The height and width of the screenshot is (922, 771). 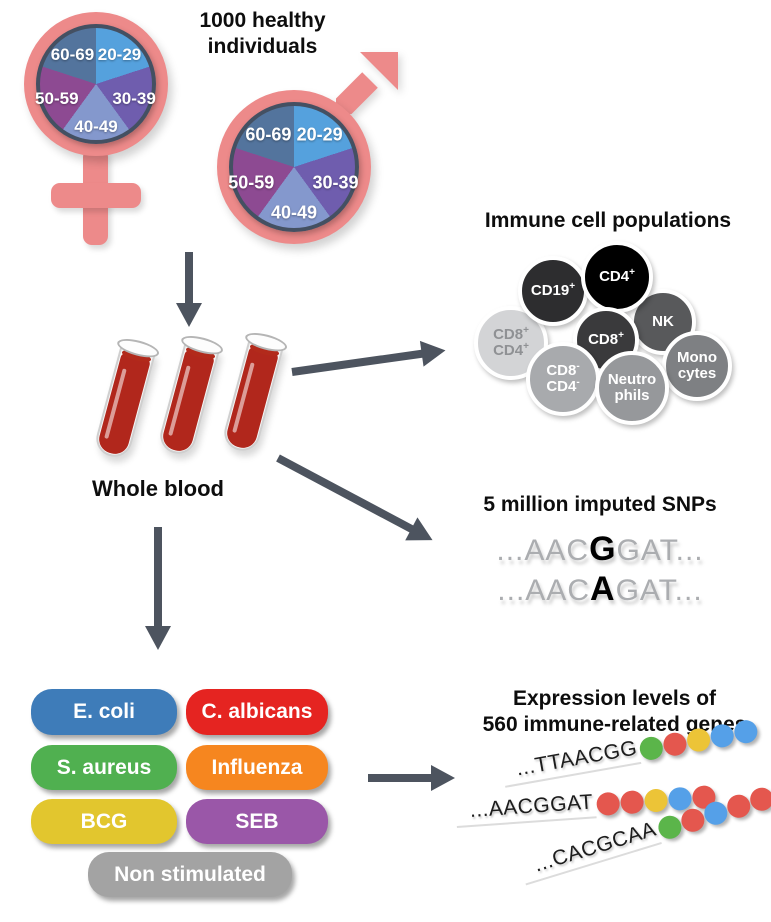 What do you see at coordinates (563, 379) in the screenshot?
I see `cell-cd8neg-cd4neg: CD8- CD4-` at bounding box center [563, 379].